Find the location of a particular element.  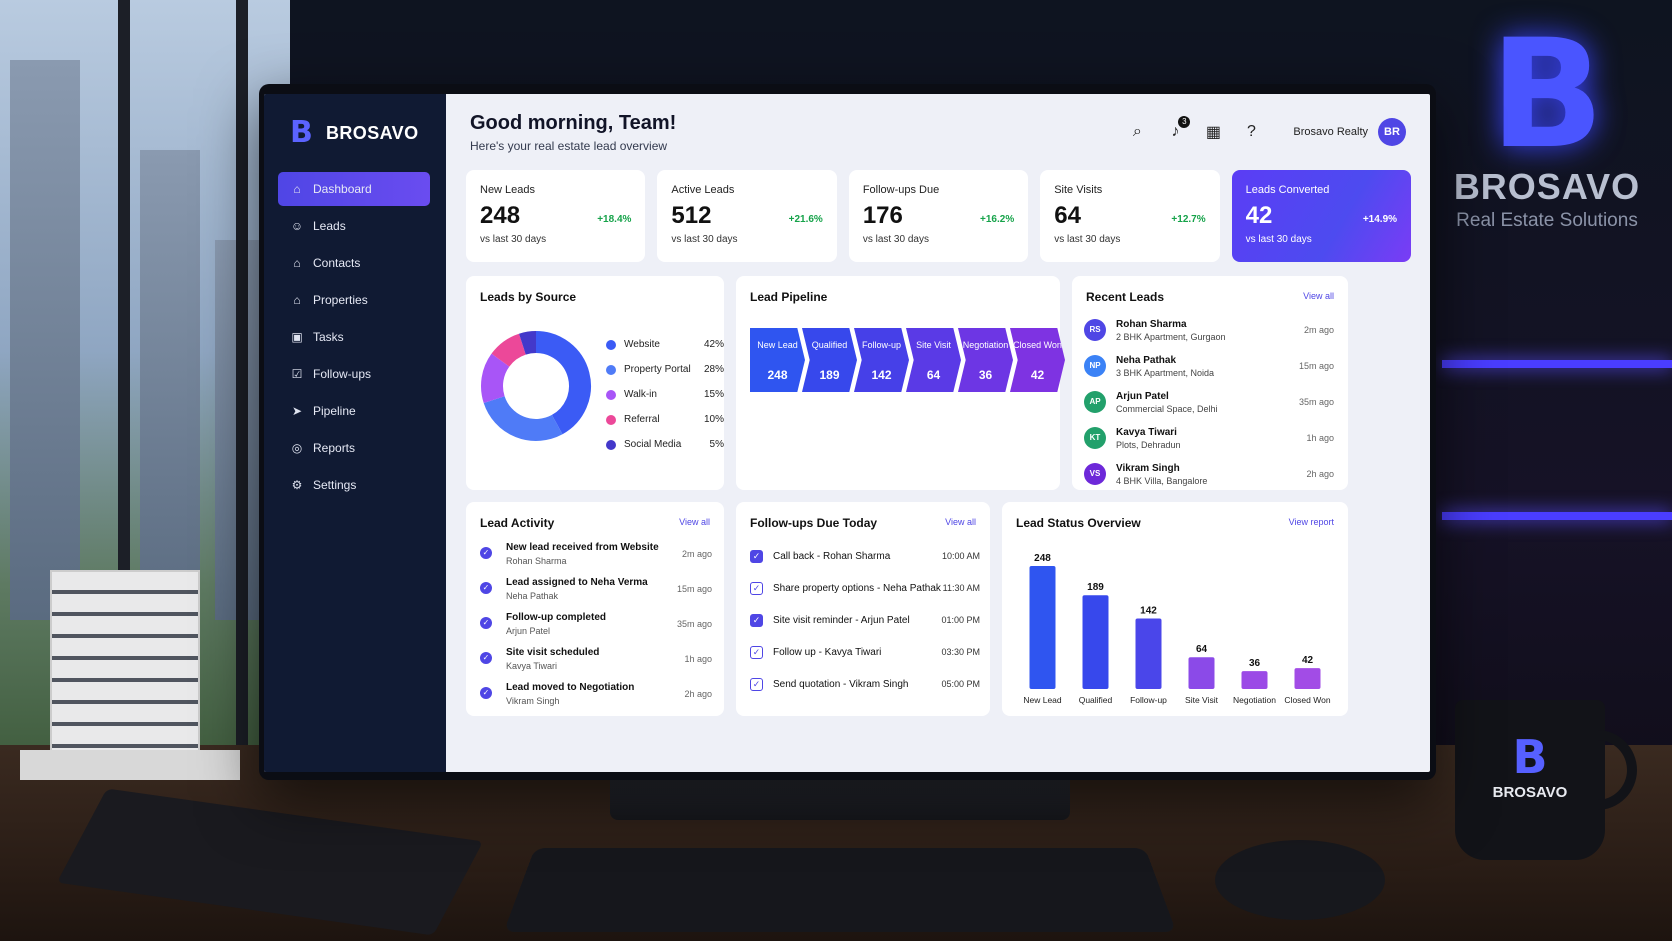

sidebar-item-properties: ⌂ Properties is located at coordinates (354, 300).